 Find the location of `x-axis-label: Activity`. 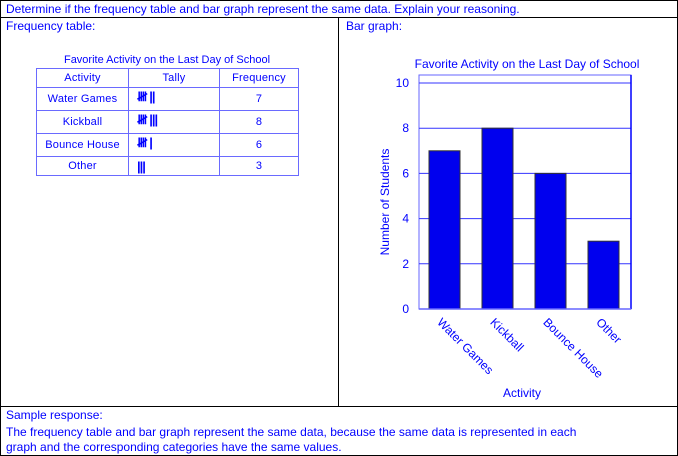

x-axis-label: Activity is located at coordinates (522, 393).